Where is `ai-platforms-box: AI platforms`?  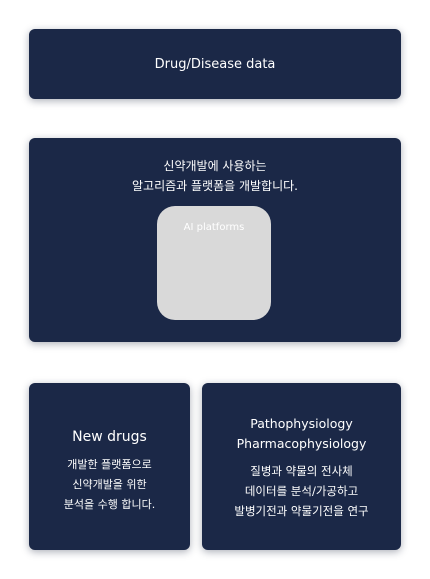 ai-platforms-box: AI platforms is located at coordinates (214, 263).